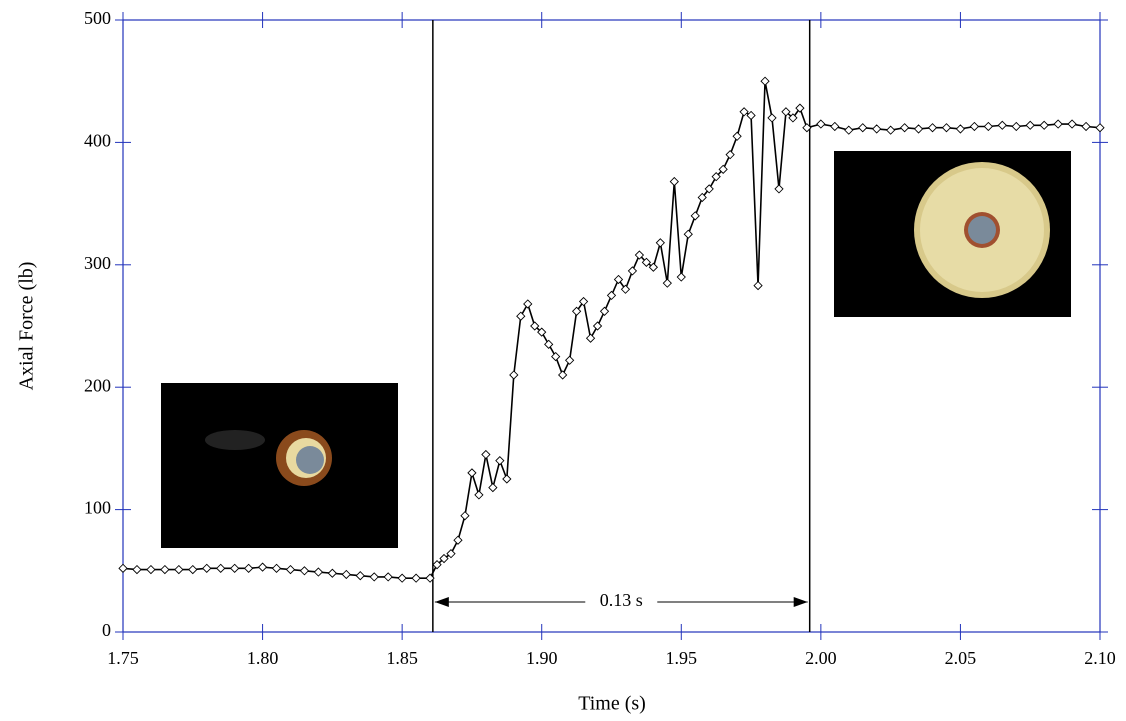 Image resolution: width=1126 pixels, height=721 pixels. I want to click on y-tick-label: 0, so click(106, 630).